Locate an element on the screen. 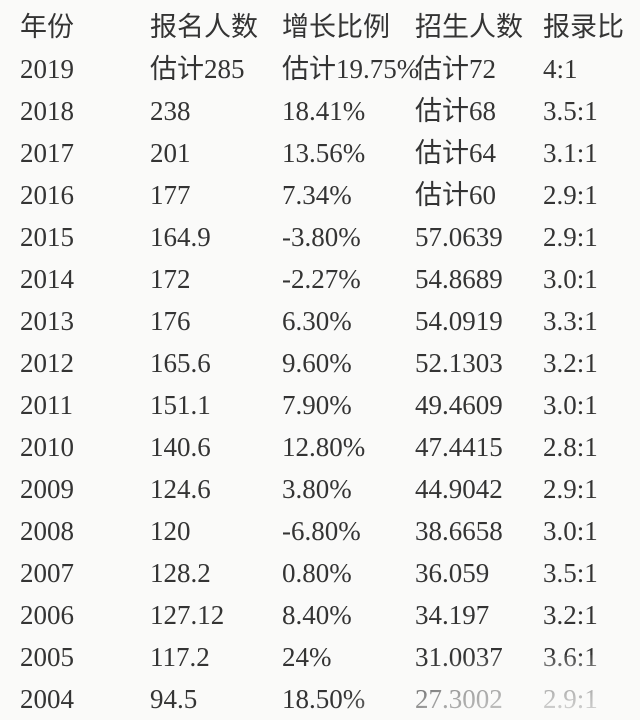  table-cell: 238 is located at coordinates (170, 110).